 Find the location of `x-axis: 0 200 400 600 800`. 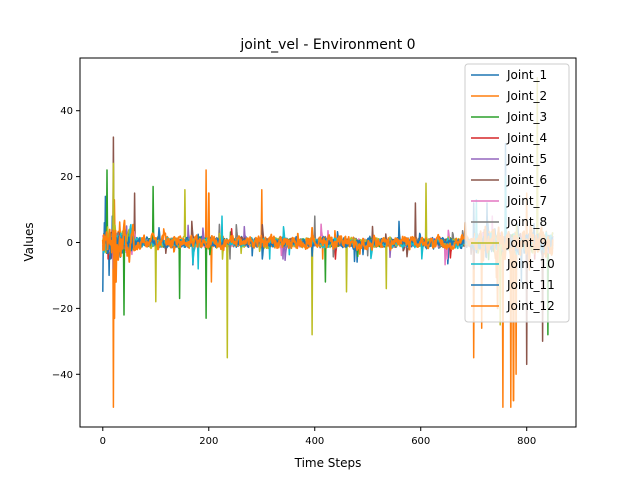

x-axis: 0 200 400 600 800 is located at coordinates (318, 437).